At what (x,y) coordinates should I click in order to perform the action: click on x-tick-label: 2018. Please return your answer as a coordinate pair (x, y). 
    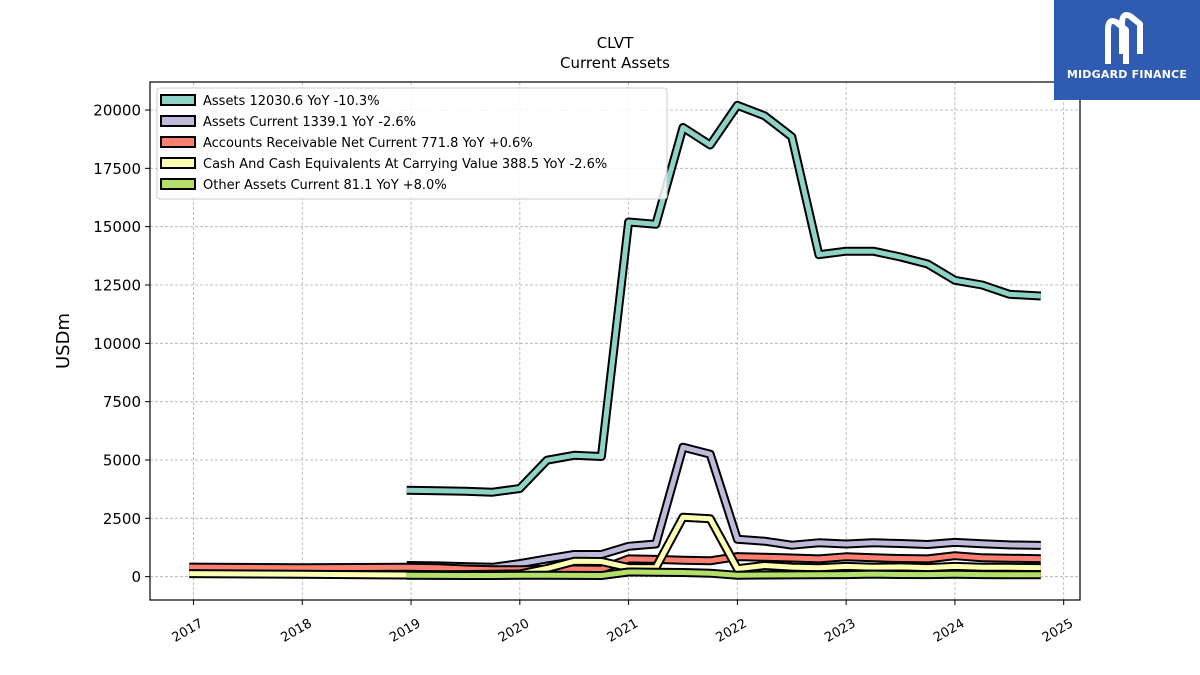
    Looking at the image, I should click on (296, 631).